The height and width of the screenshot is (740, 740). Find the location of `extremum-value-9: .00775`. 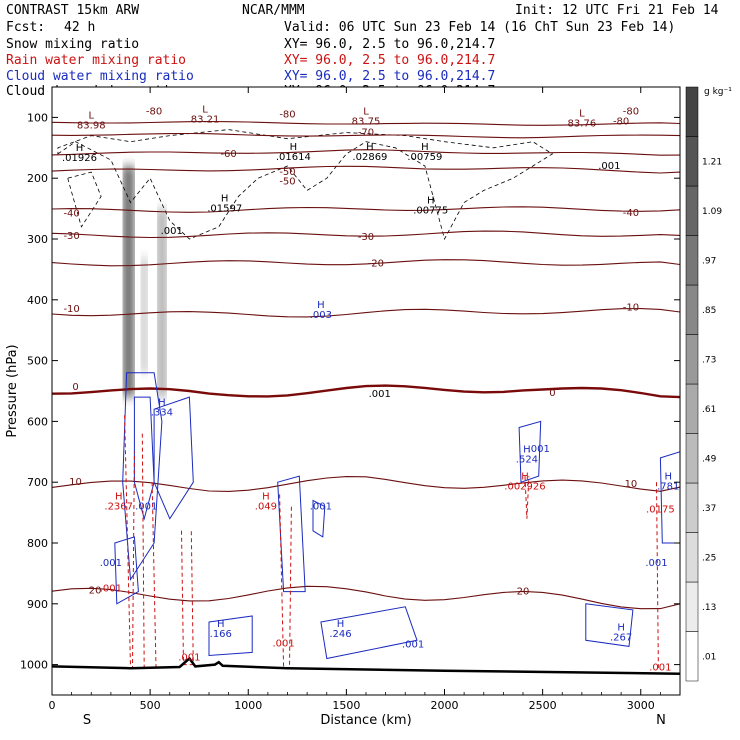

extremum-value-9: .00775 is located at coordinates (430, 210).